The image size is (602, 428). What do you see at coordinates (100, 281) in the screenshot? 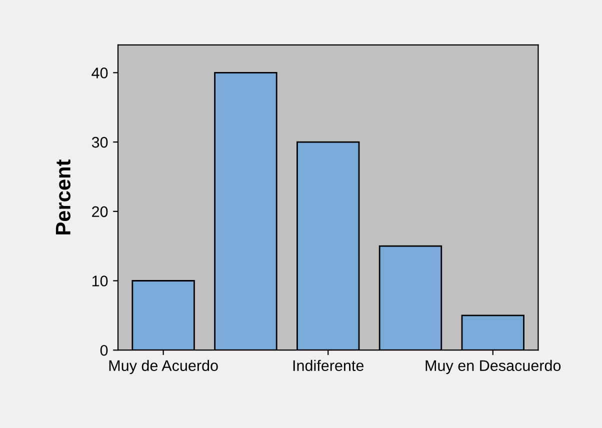
I see `y-tick-label: 10` at bounding box center [100, 281].